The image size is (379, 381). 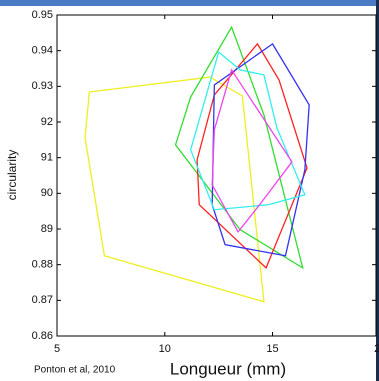 What do you see at coordinates (272, 349) in the screenshot?
I see `x-tick-label: 15` at bounding box center [272, 349].